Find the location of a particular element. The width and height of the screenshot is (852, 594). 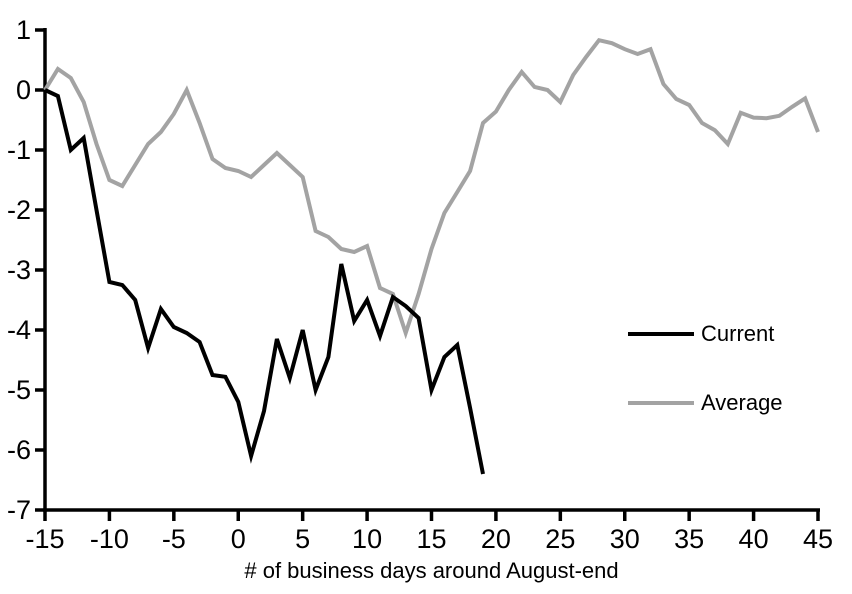

y-tick-label: 1 is located at coordinates (23, 30).